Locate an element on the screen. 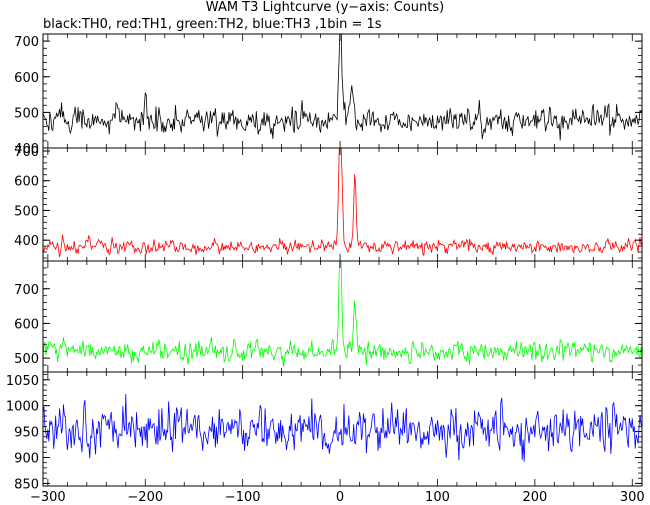 Image resolution: width=650 pixels, height=505 pixels. x-tick-label: −200 is located at coordinates (145, 497).